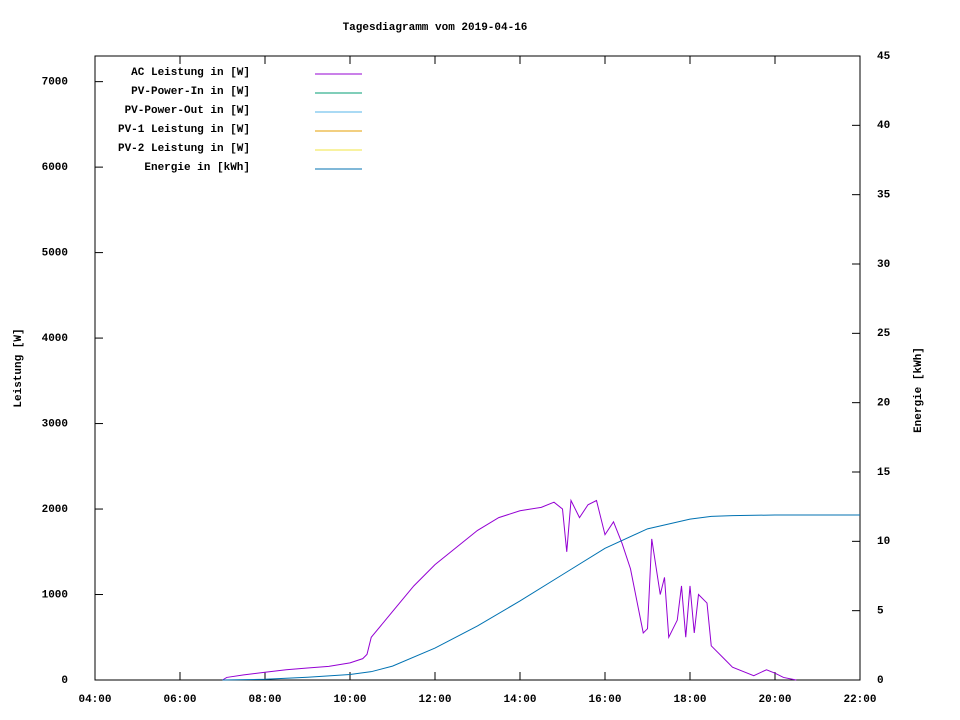 This screenshot has width=960, height=720. What do you see at coordinates (434, 700) in the screenshot?
I see `x-tick-label: 12:00` at bounding box center [434, 700].